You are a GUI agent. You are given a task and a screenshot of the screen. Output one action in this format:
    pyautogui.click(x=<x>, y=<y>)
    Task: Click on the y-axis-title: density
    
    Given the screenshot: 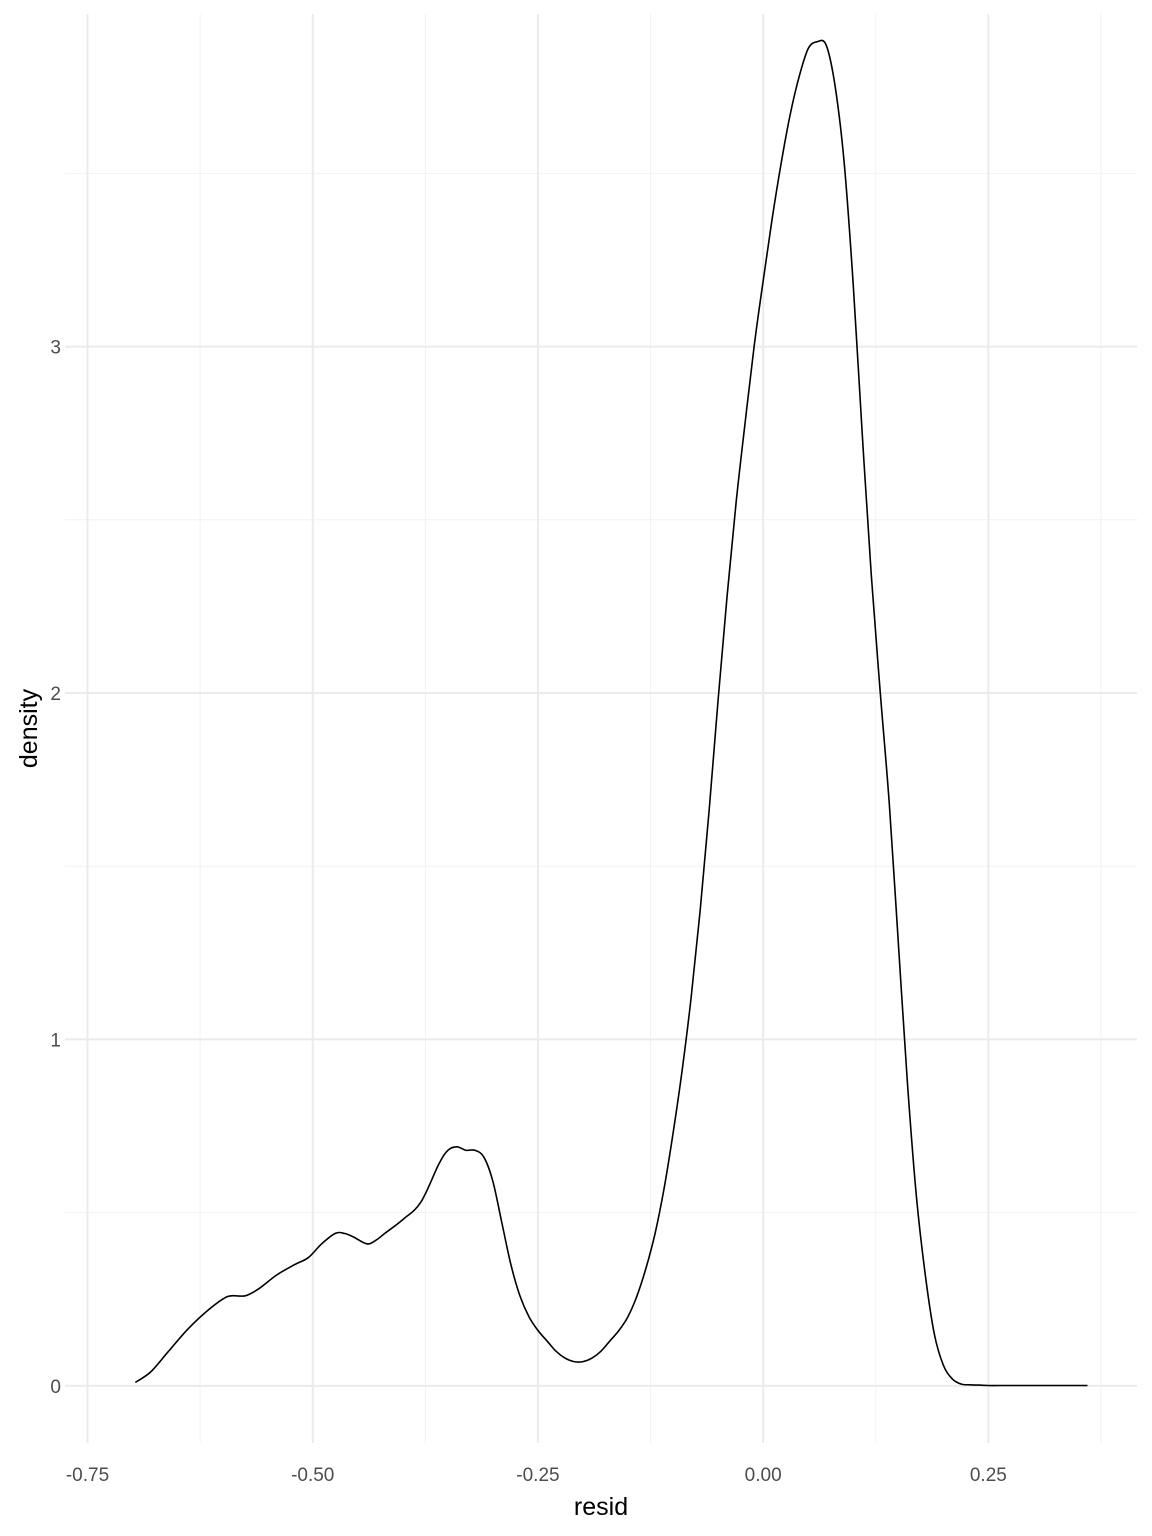 What is the action you would take?
    pyautogui.click(x=29, y=728)
    